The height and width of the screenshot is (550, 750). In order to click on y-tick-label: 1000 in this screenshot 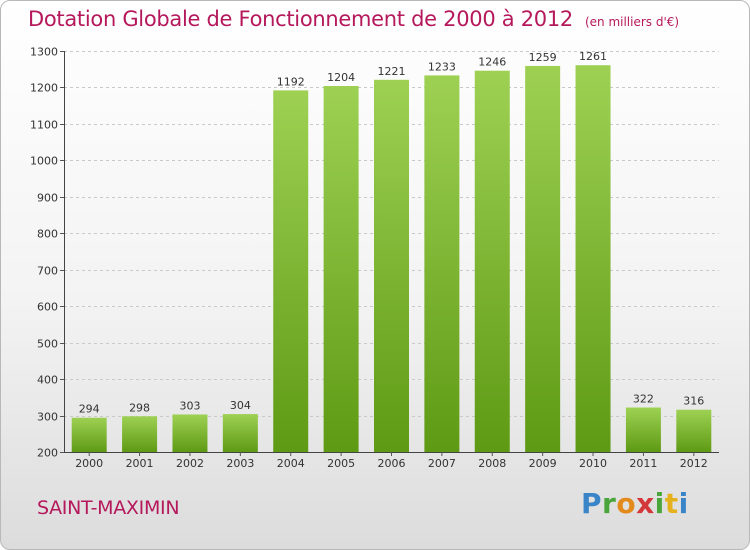, I will do `click(44, 161)`.